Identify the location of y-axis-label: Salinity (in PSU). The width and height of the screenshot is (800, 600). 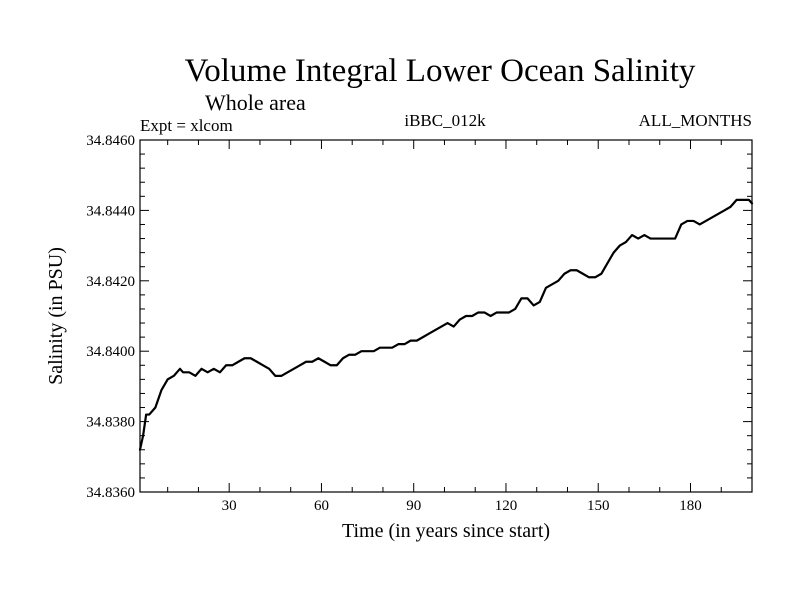
(56, 316).